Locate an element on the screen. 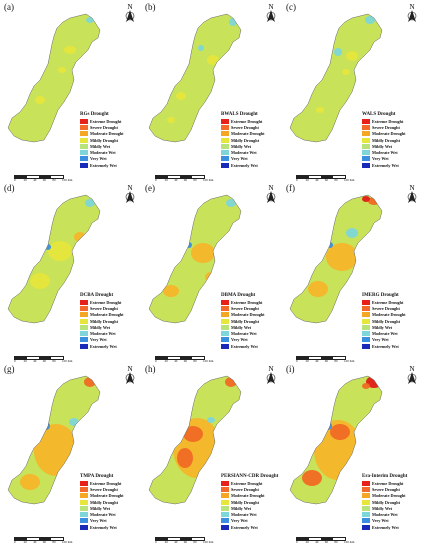  index-patch-extreme-drought is located at coordinates (96, 380).